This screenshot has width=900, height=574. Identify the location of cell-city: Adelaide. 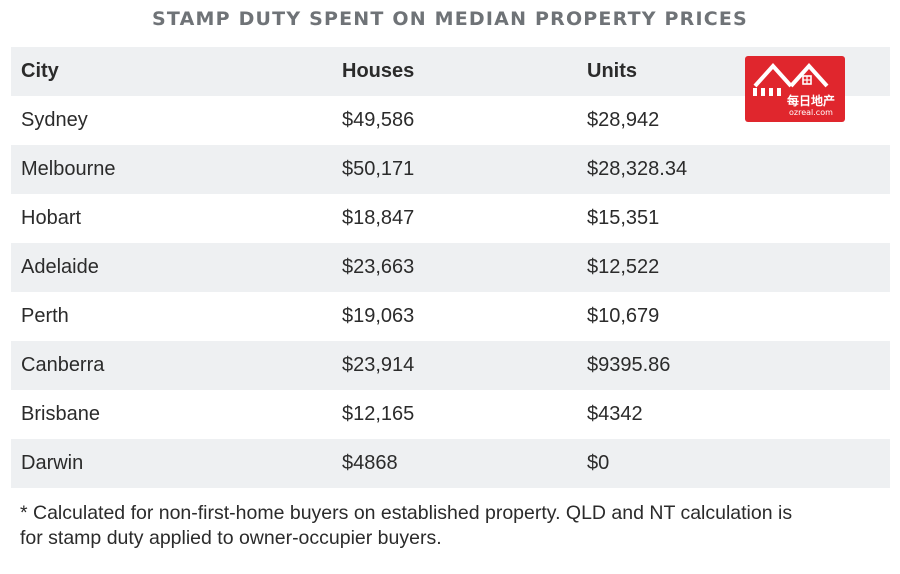
(60, 267).